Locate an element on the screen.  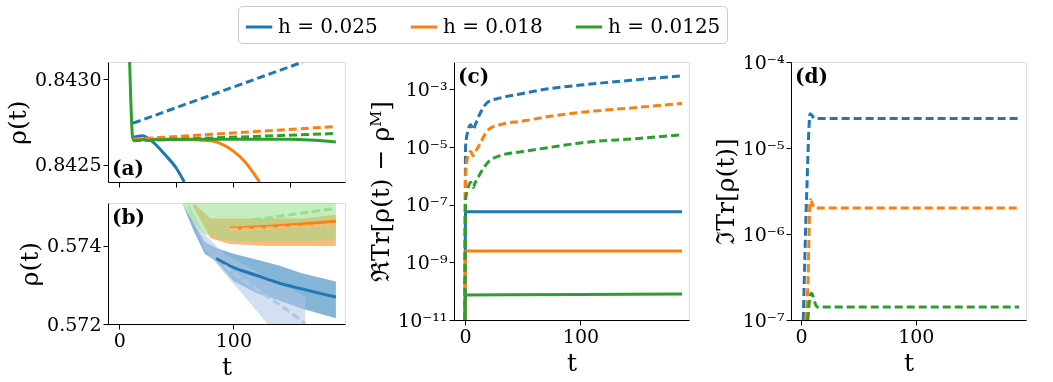
annotation: (c) is located at coordinates (474, 76).